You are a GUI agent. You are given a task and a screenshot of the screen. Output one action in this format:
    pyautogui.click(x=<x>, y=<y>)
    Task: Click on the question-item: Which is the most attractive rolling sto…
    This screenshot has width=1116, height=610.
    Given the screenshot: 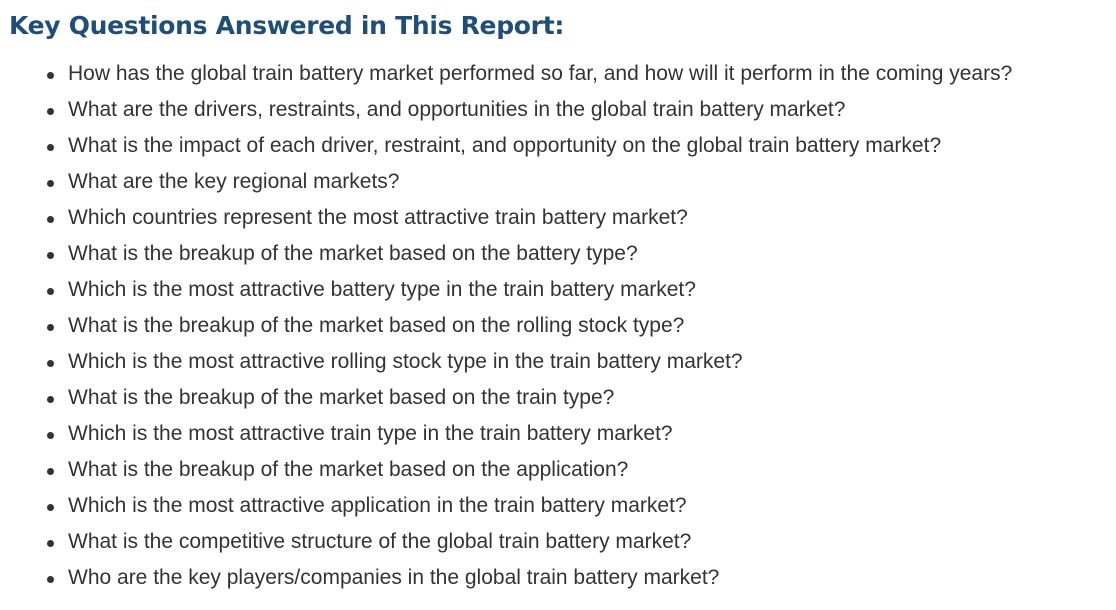 What is the action you would take?
    pyautogui.click(x=506, y=362)
    